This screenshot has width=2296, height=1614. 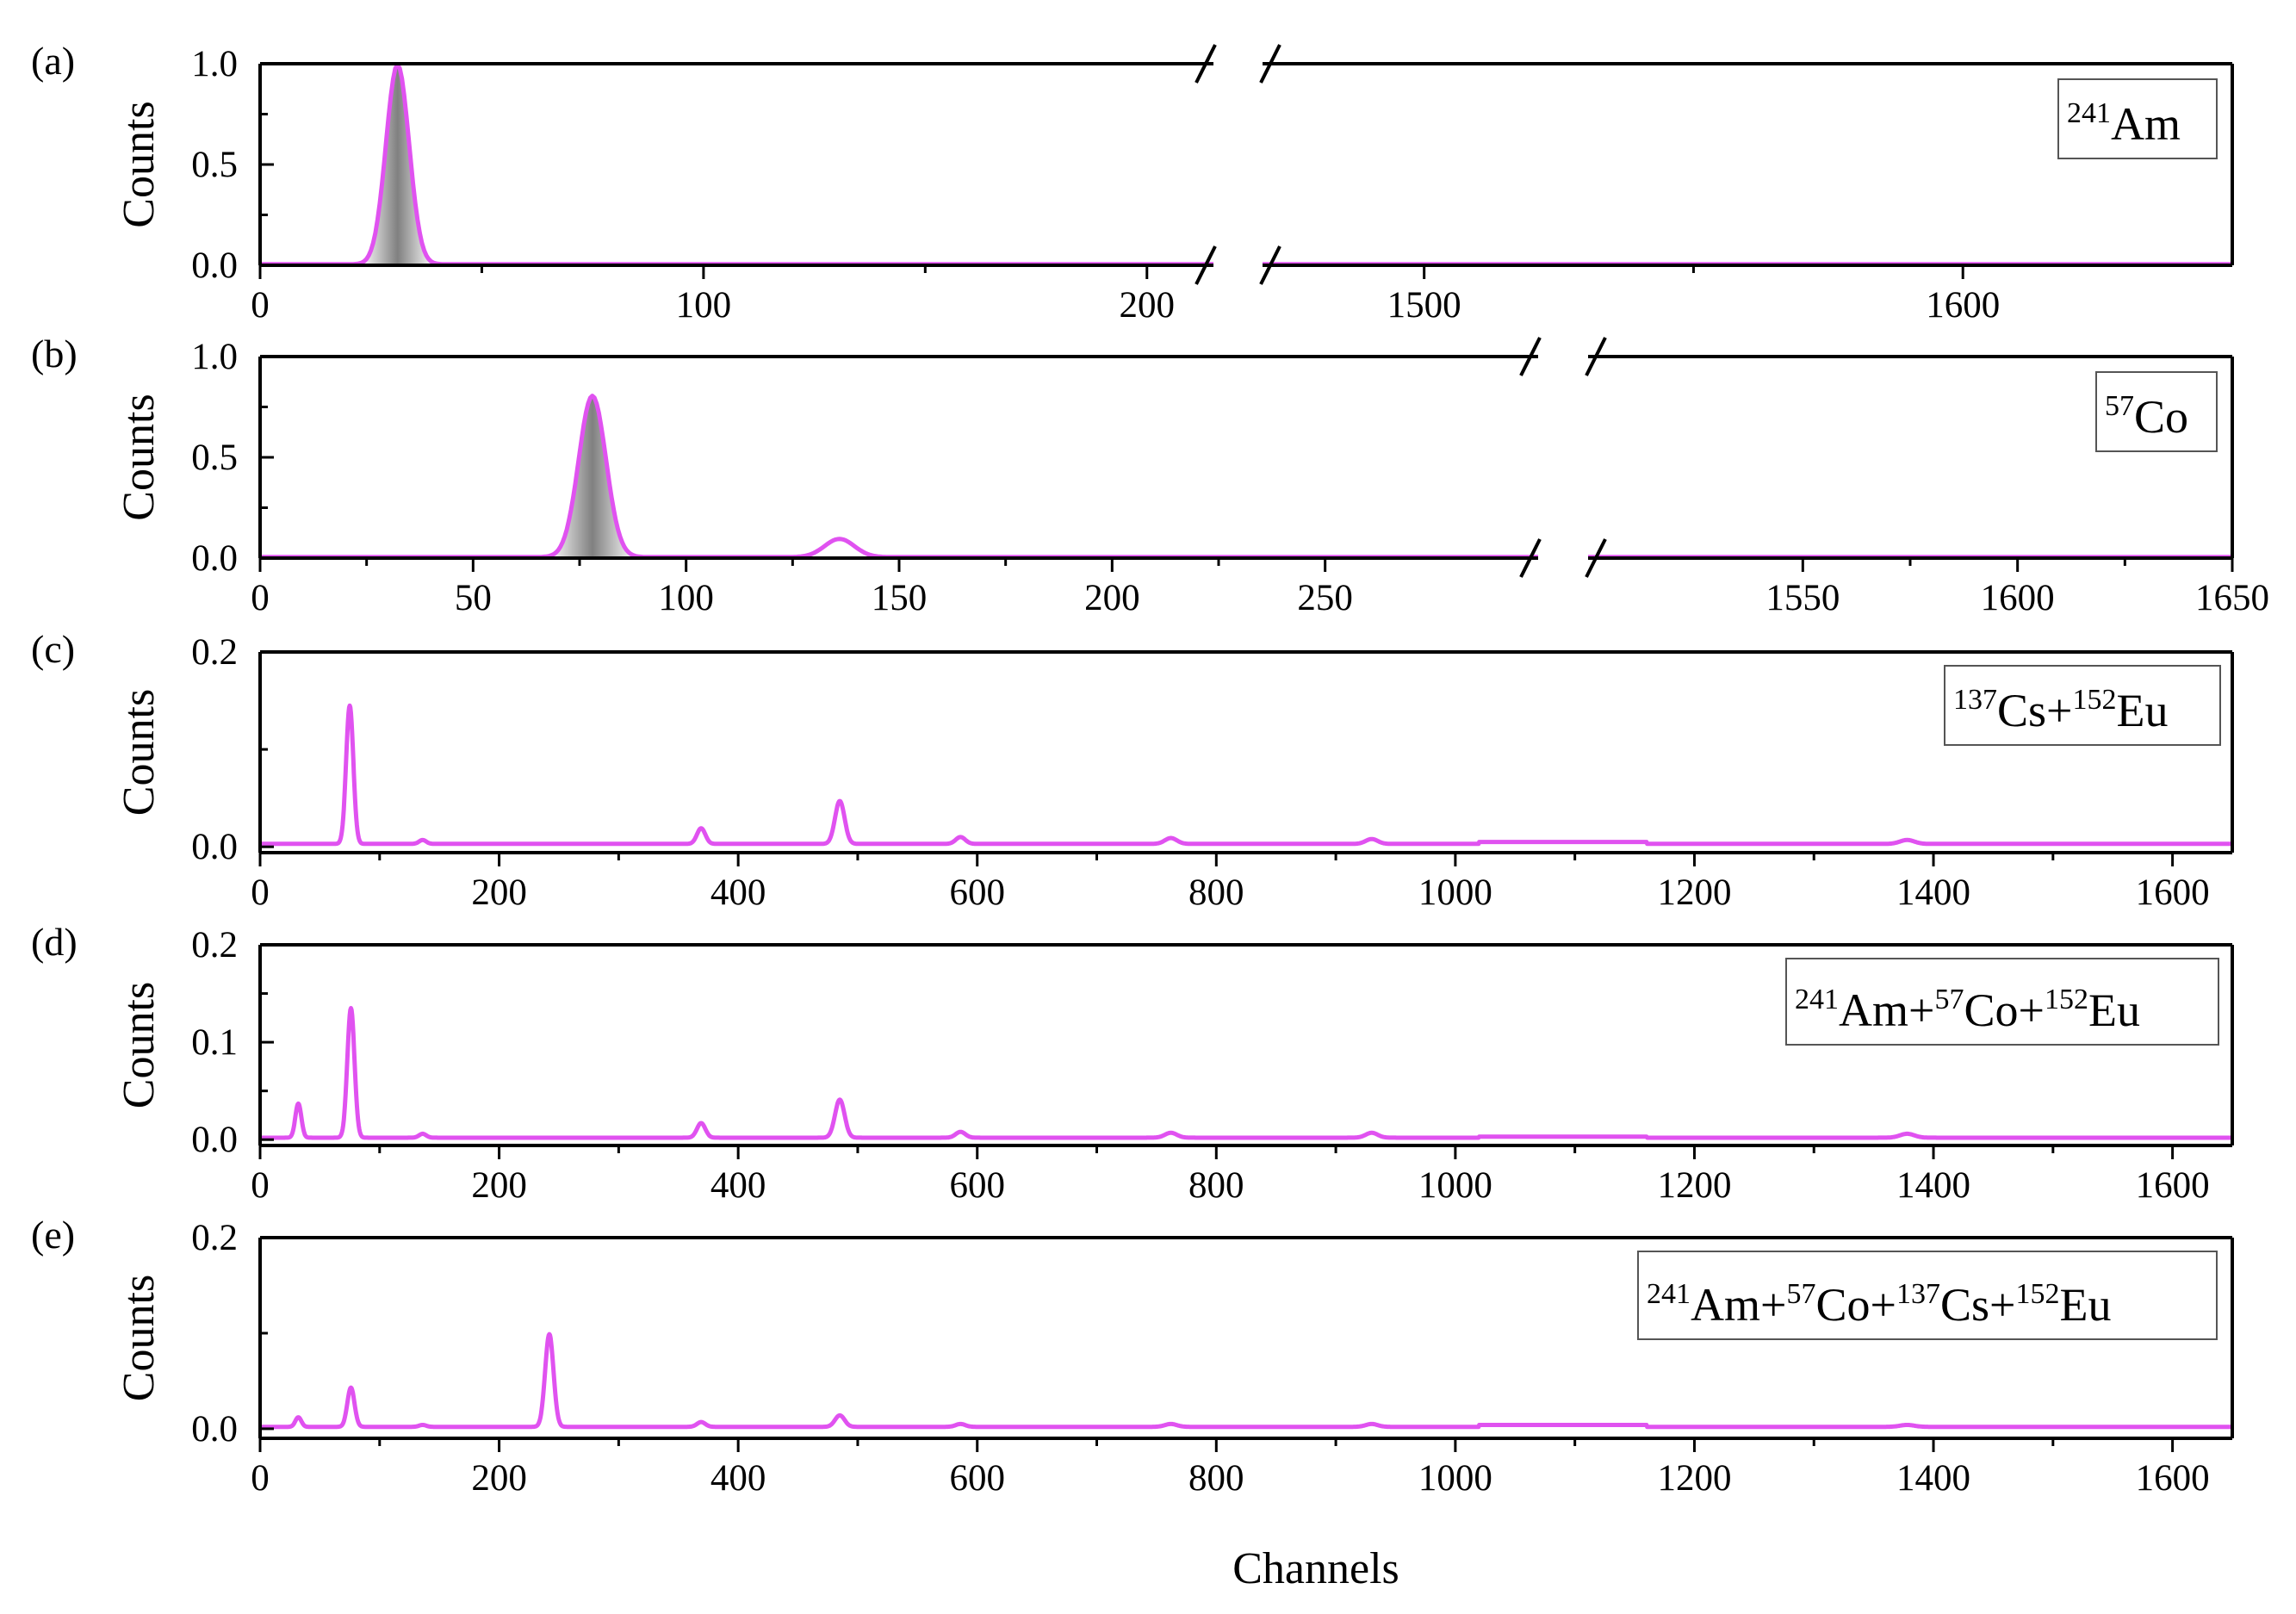 What do you see at coordinates (53, 1235) in the screenshot?
I see `panel-label: (e)` at bounding box center [53, 1235].